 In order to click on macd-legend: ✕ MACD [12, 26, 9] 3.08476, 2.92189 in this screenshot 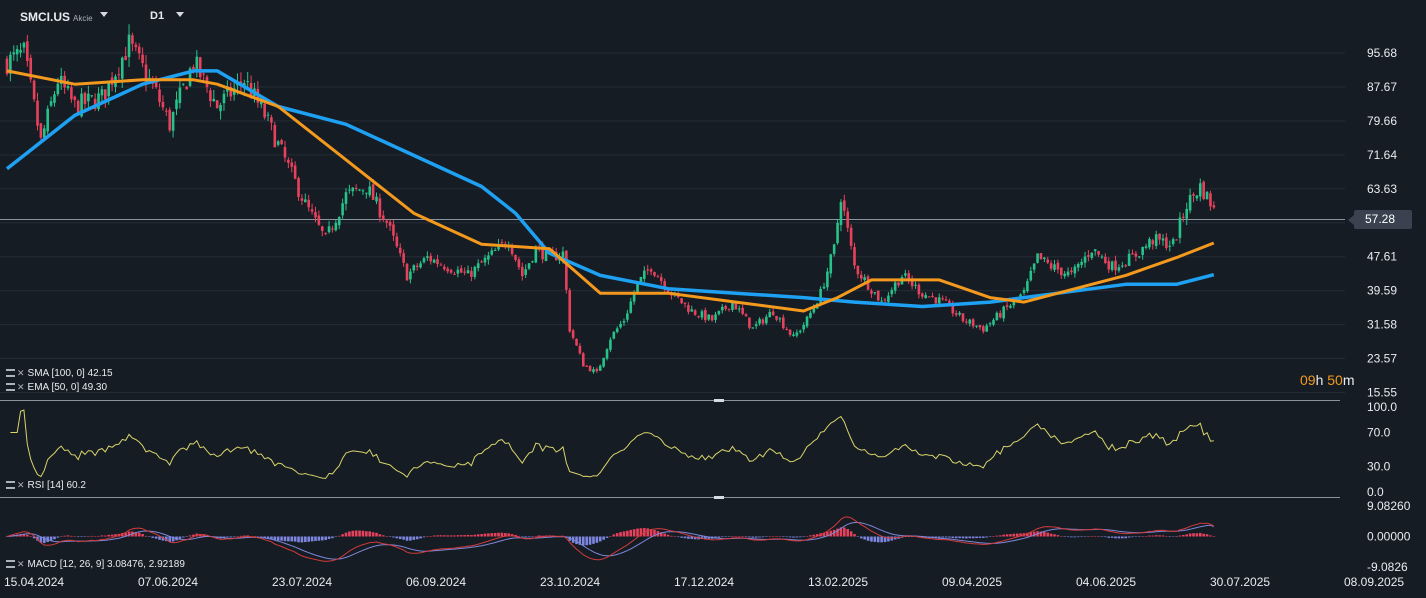, I will do `click(95, 564)`.